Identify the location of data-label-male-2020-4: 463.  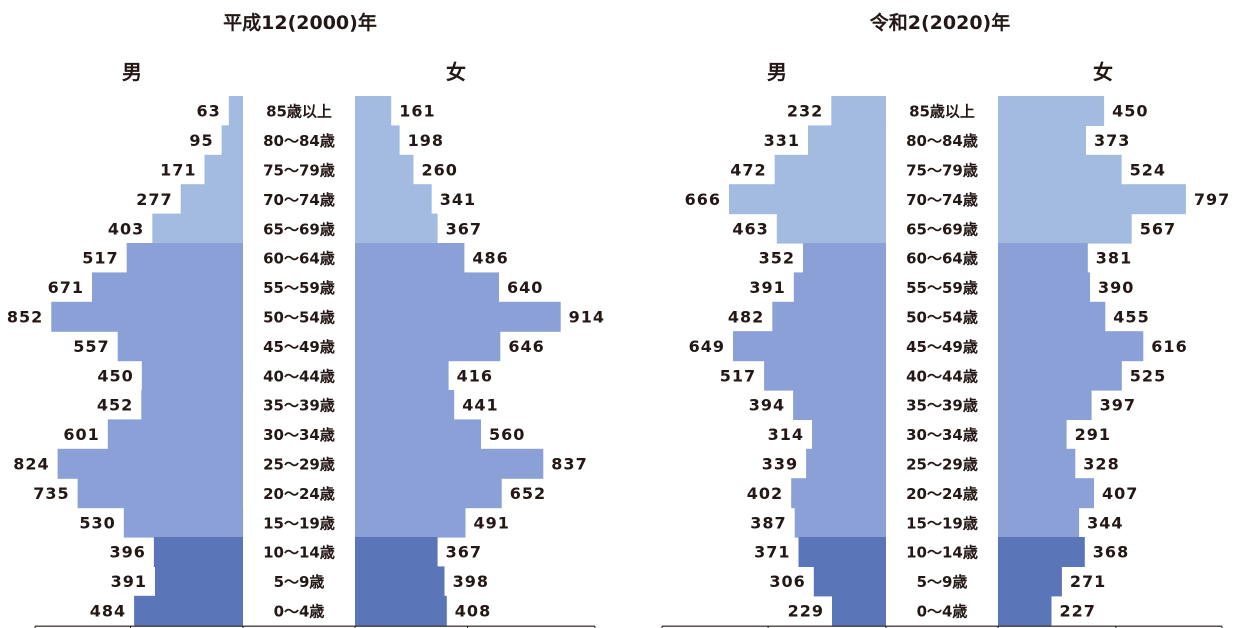
(750, 228).